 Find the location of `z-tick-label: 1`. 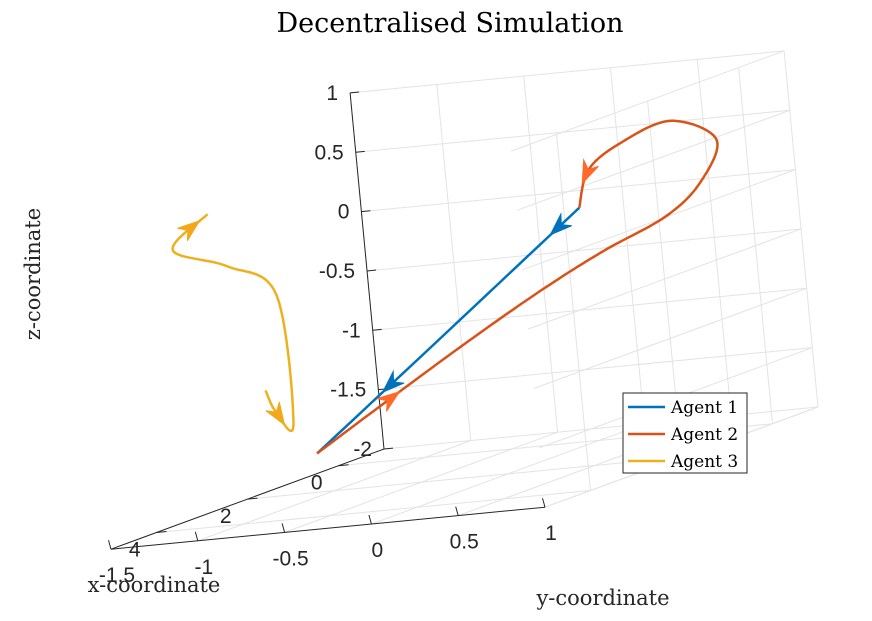

z-tick-label: 1 is located at coordinates (332, 93).